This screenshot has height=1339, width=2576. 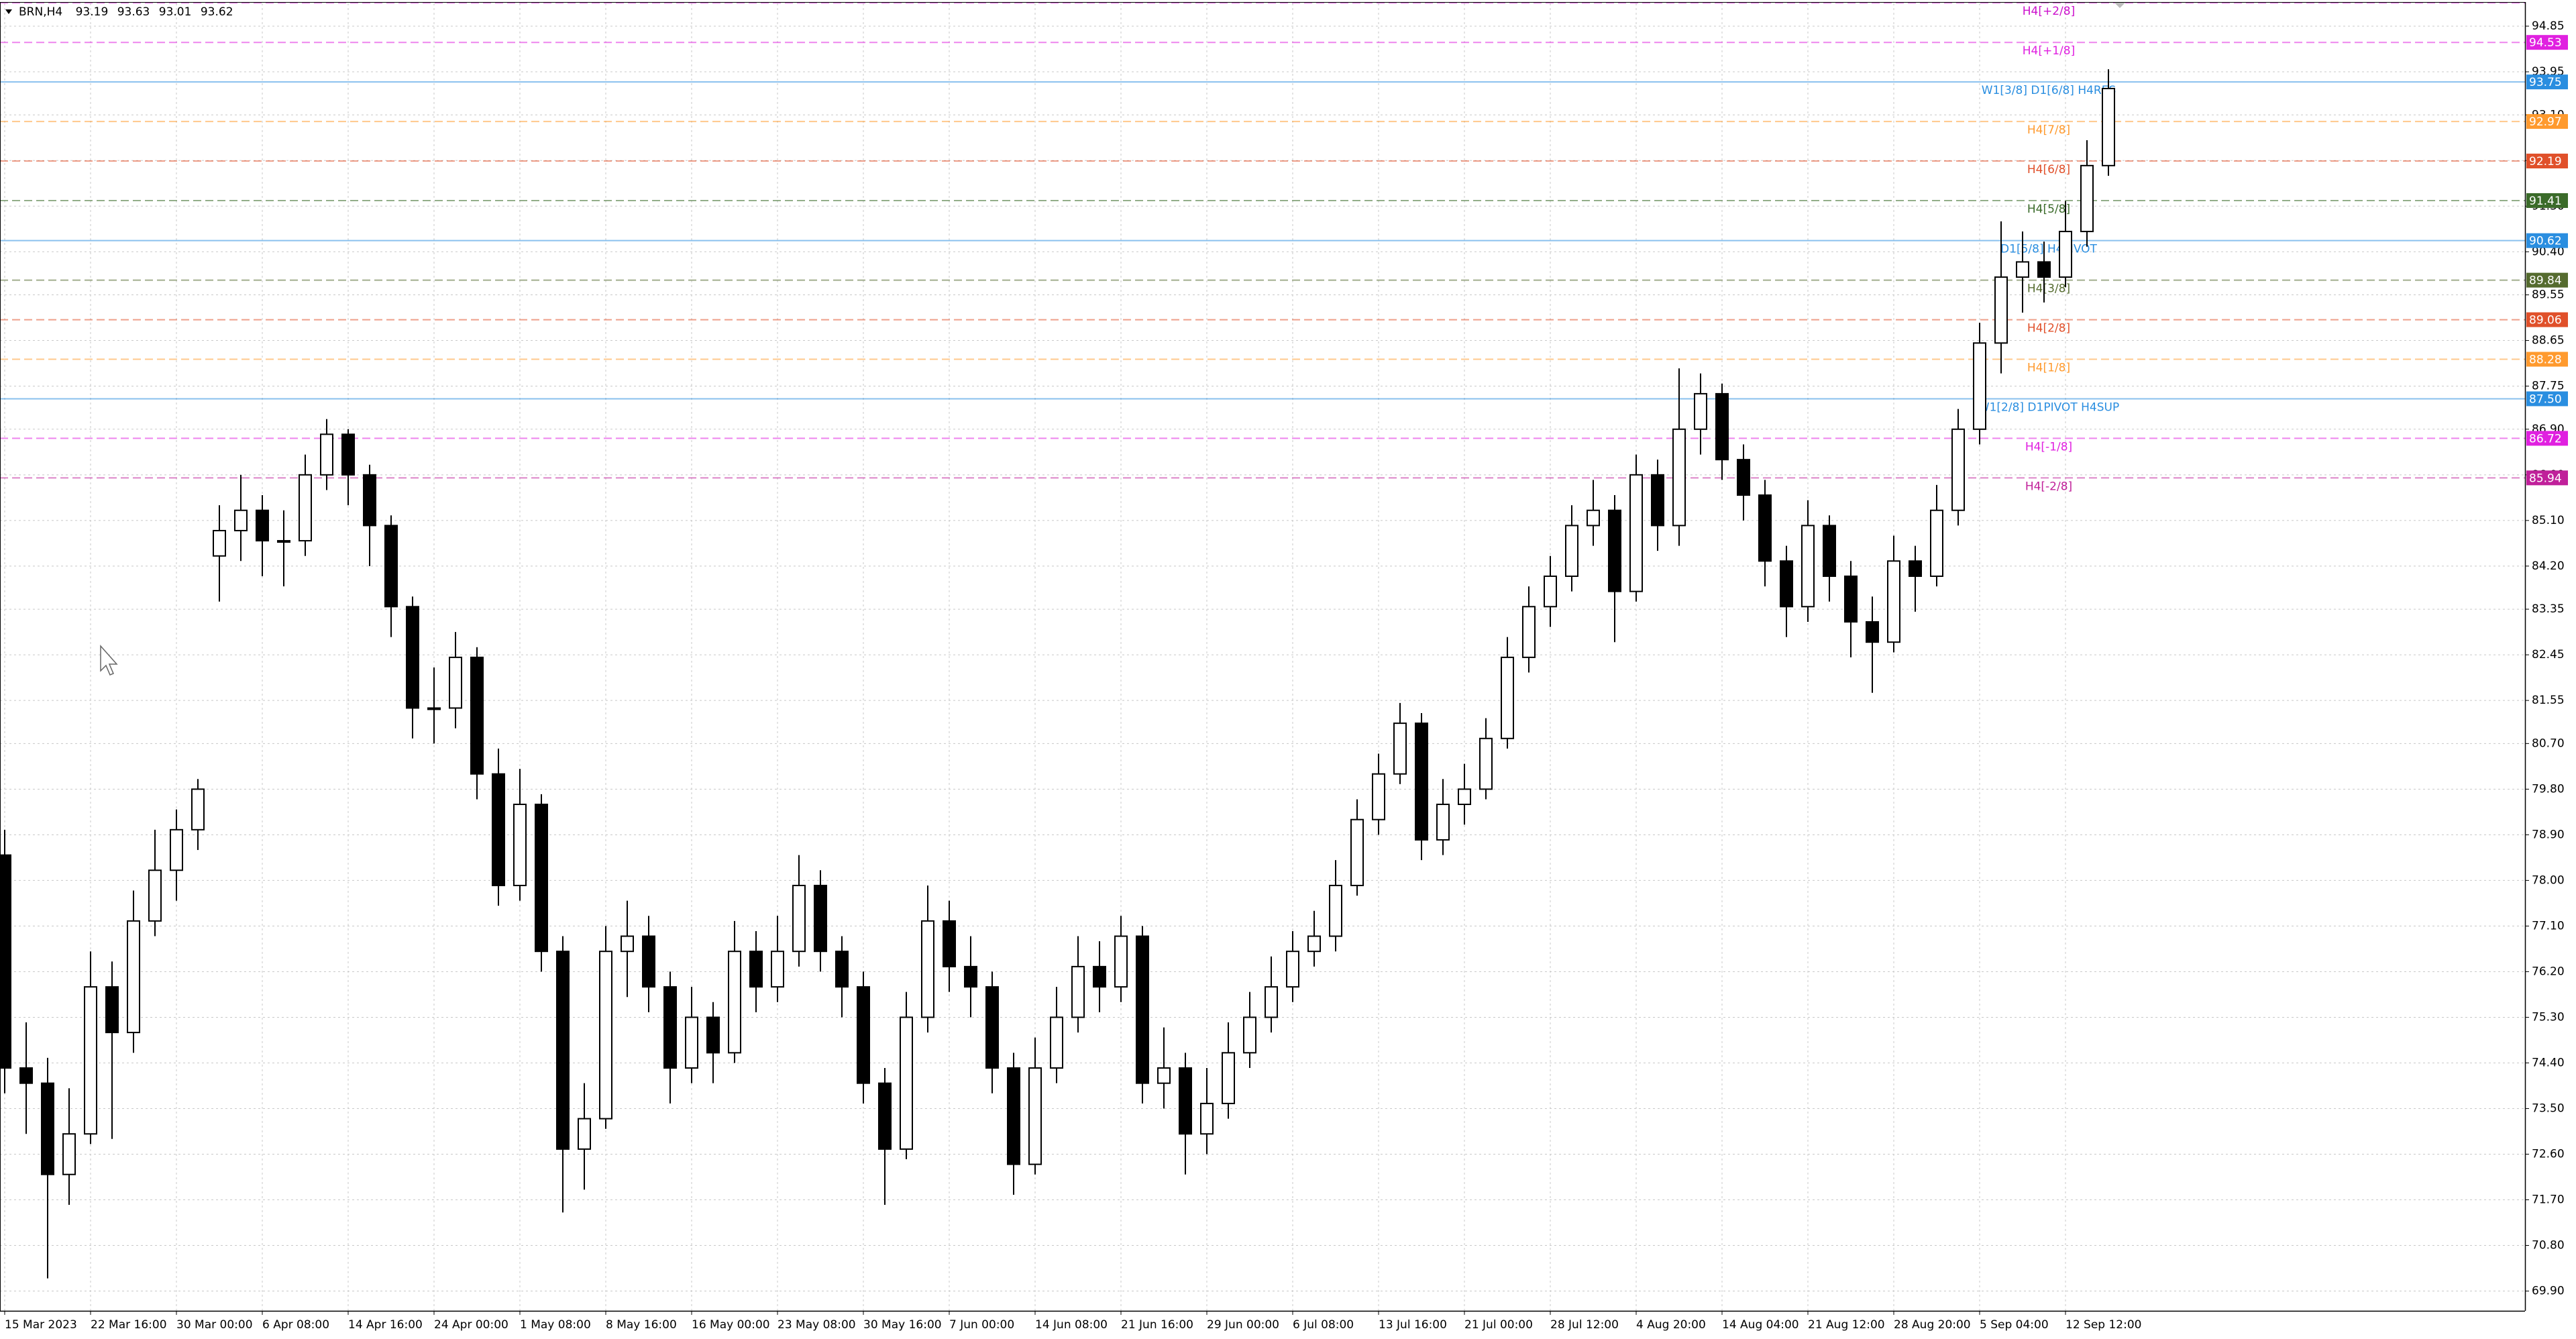 What do you see at coordinates (2548, 609) in the screenshot?
I see `y-tick-label: 83.35` at bounding box center [2548, 609].